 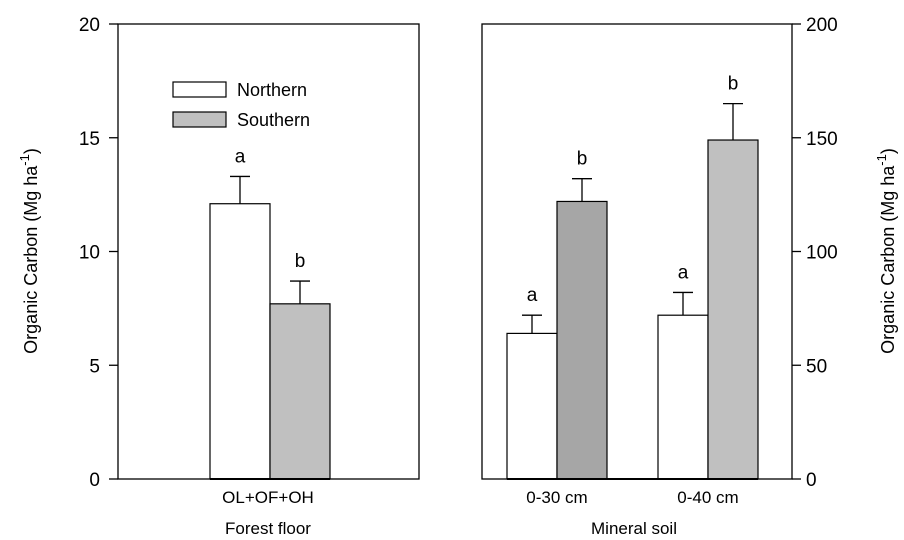 I want to click on y-tick-label: 20, so click(x=89, y=25).